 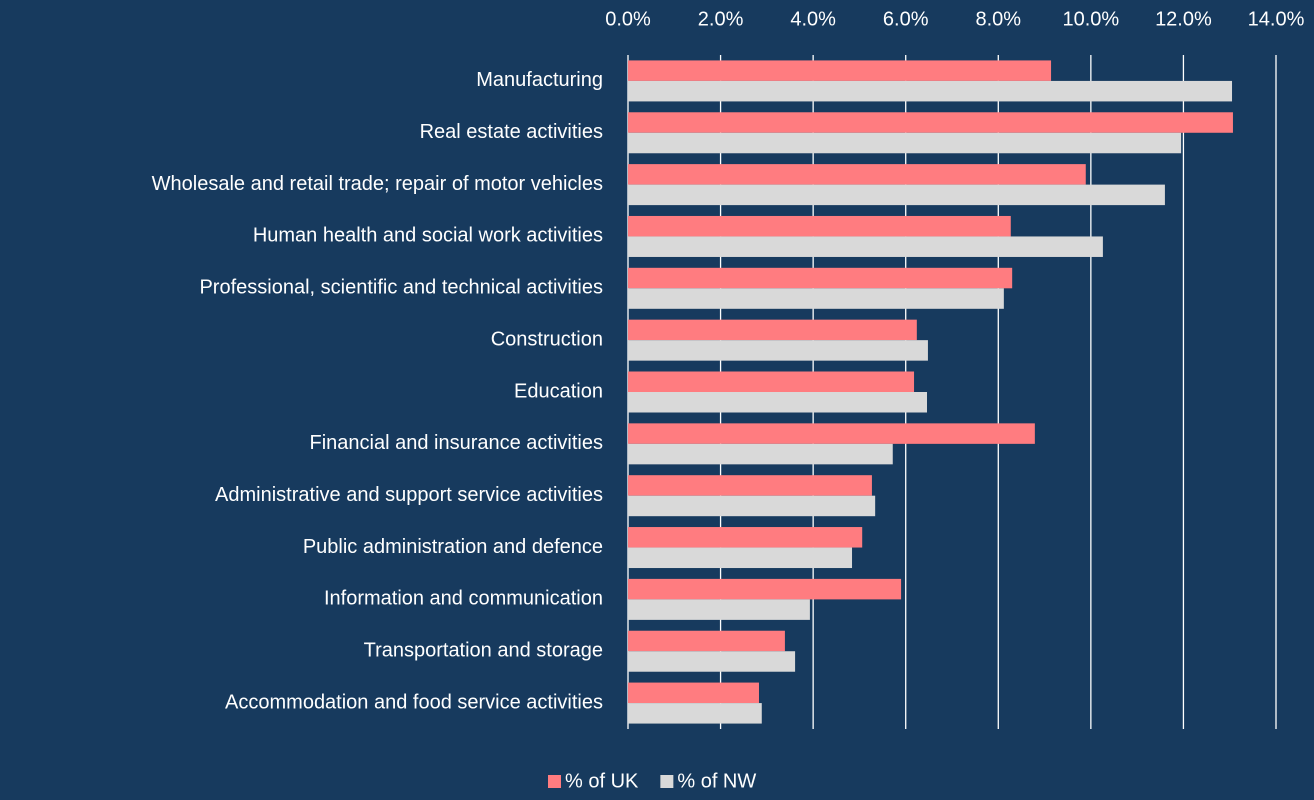 What do you see at coordinates (813, 19) in the screenshot?
I see `x-tick-label: 4.0%` at bounding box center [813, 19].